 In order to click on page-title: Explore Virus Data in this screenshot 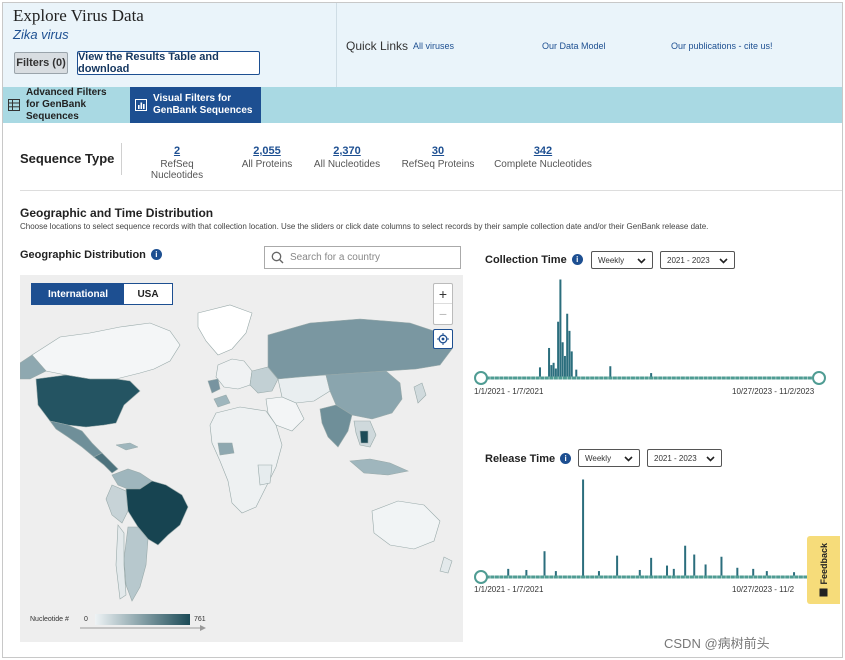, I will do `click(78, 15)`.